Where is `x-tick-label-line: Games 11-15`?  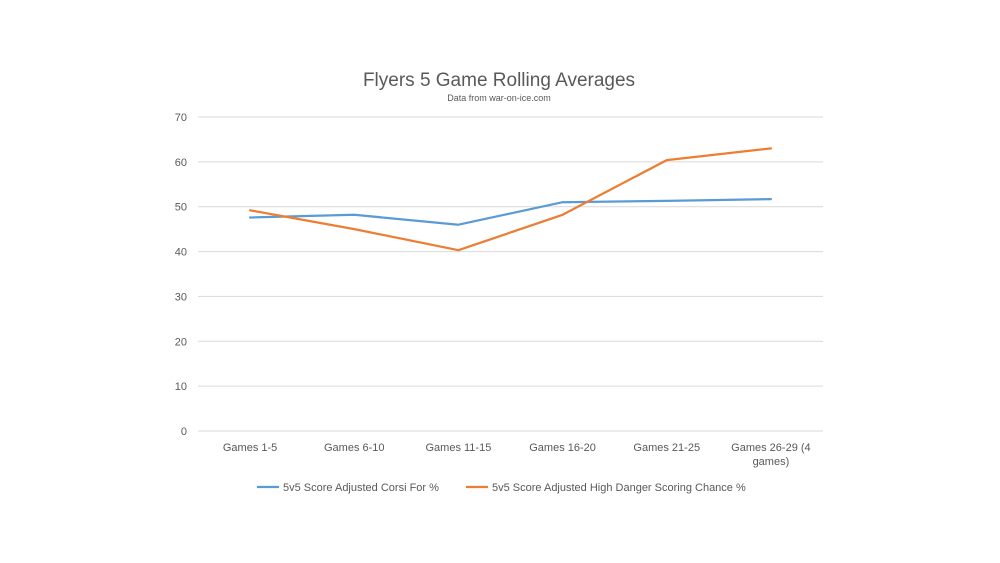
x-tick-label-line: Games 11-15 is located at coordinates (459, 448).